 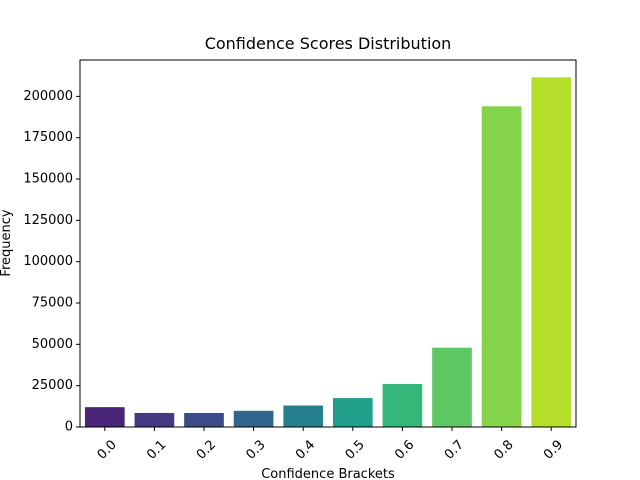 I want to click on bar-0.4, so click(x=303, y=416).